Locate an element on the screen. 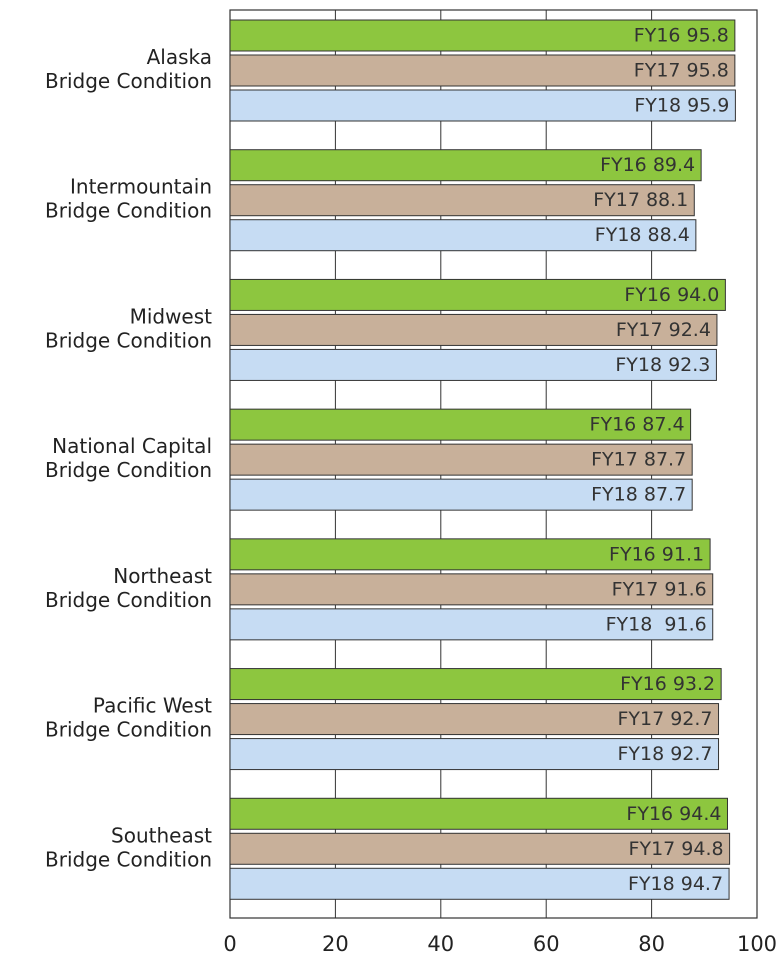  bar-value-label: FY17 92.4 is located at coordinates (663, 330).